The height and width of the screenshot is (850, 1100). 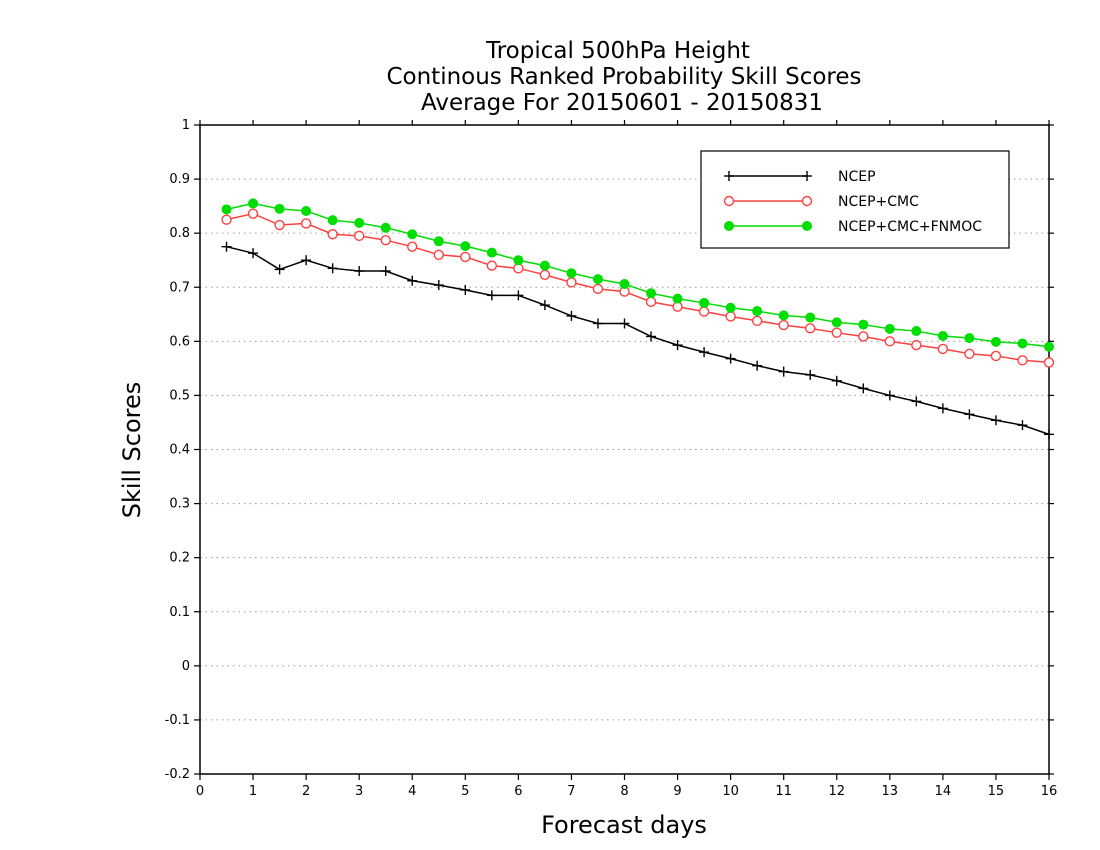 What do you see at coordinates (179, 341) in the screenshot?
I see `y-tick-label: 0.6` at bounding box center [179, 341].